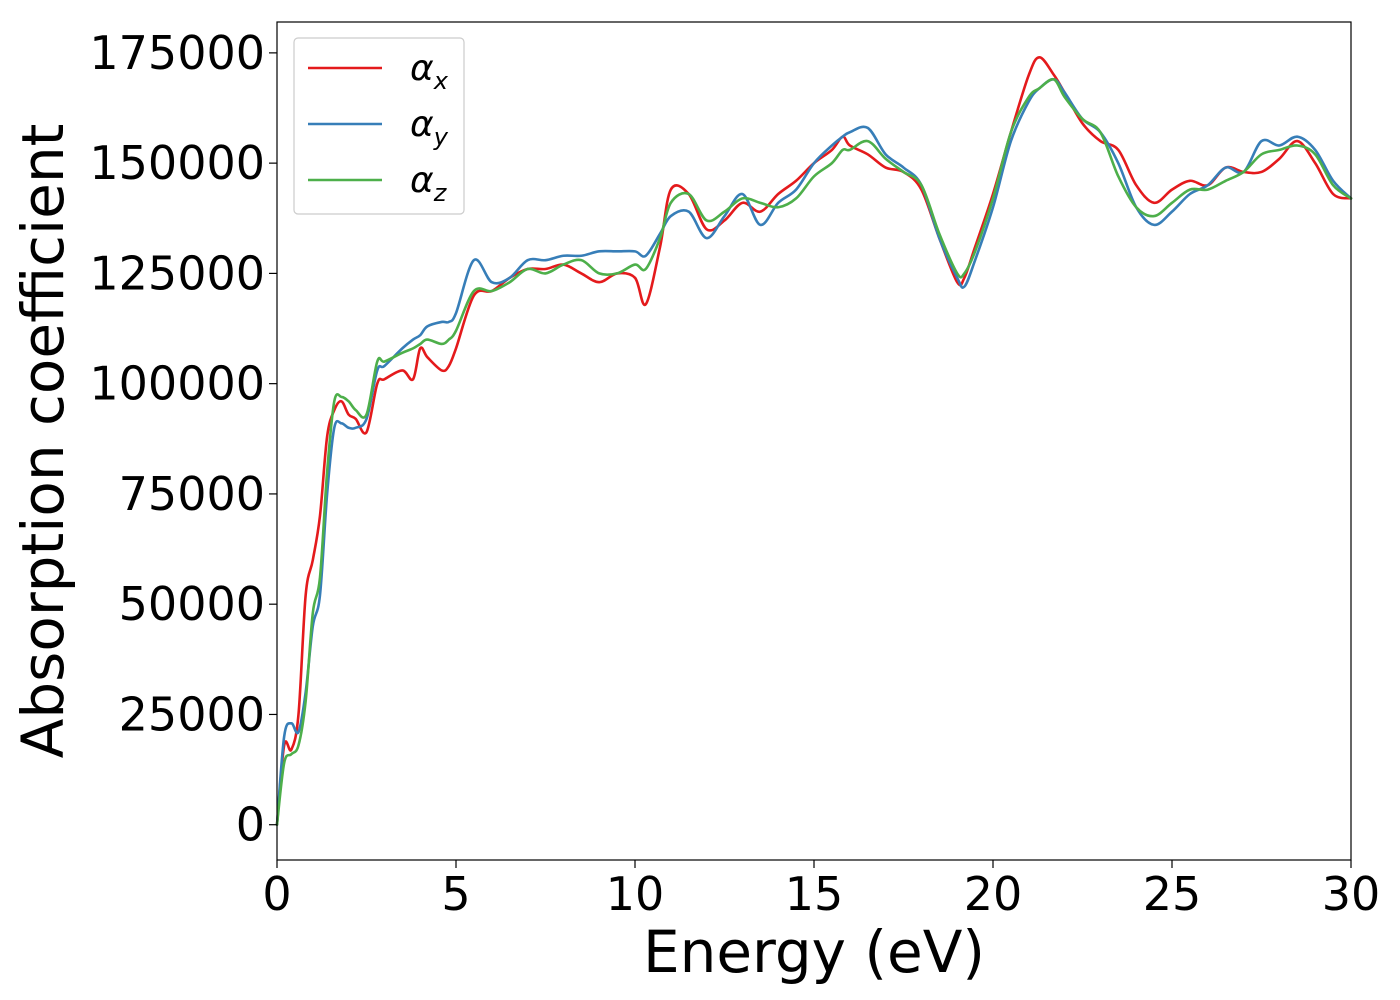  Describe the element at coordinates (250, 825) in the screenshot. I see `y-tick-label: 0` at that location.